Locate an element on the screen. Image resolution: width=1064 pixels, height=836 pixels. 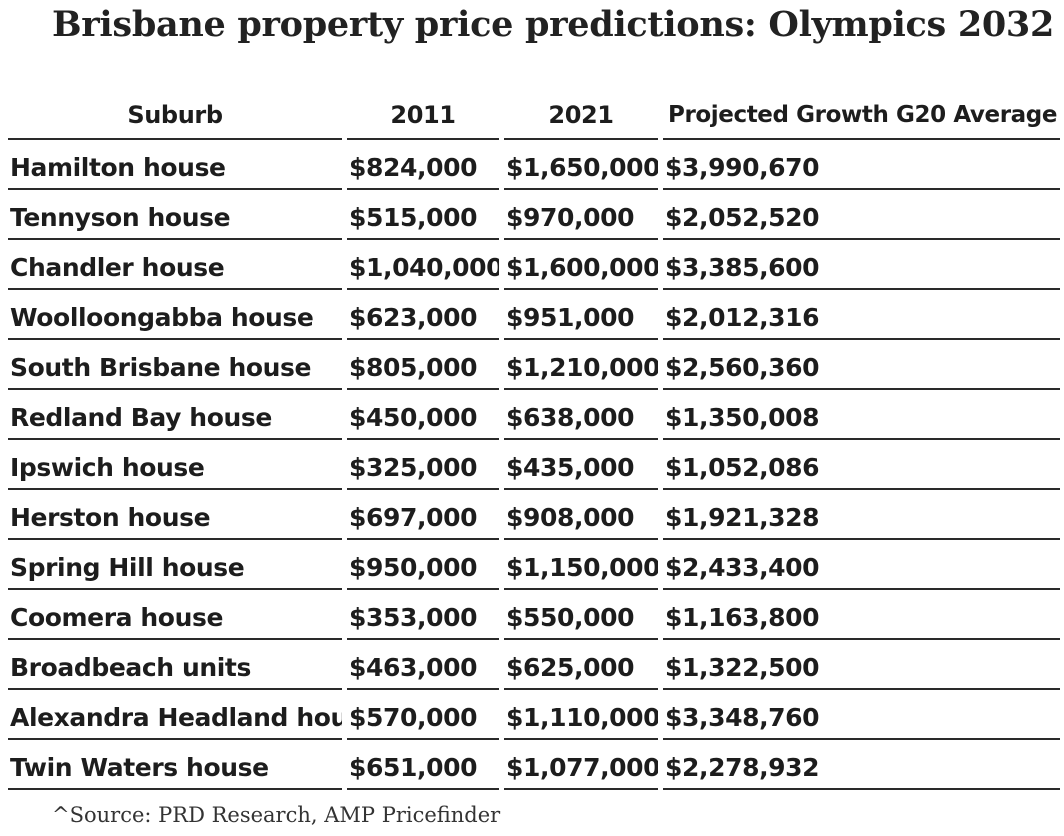
price-2021-cell: $625,000 is located at coordinates (581, 665).